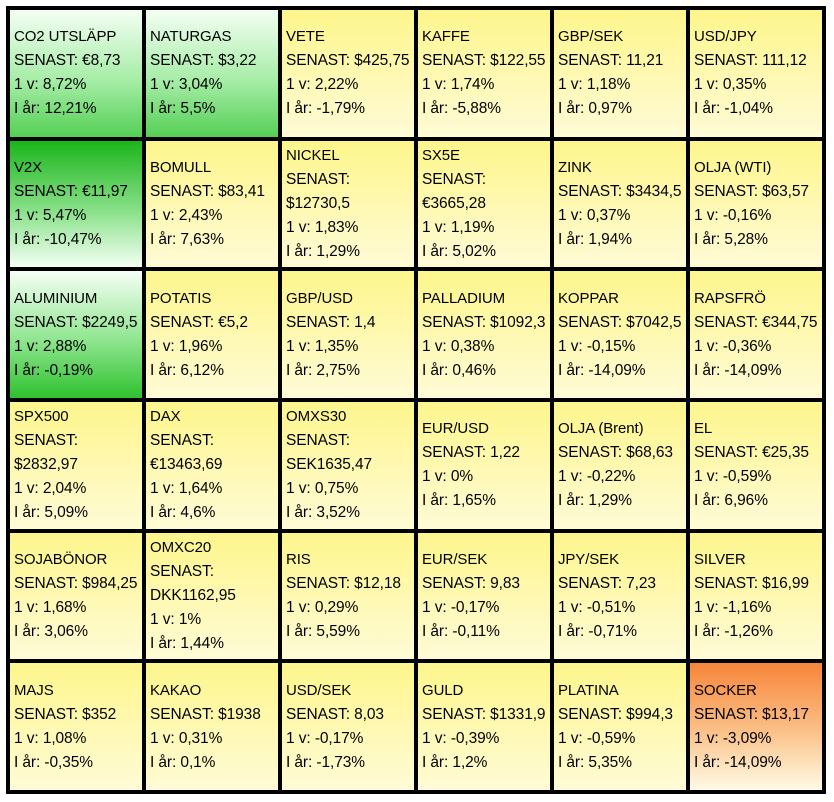  I want to click on week-row: 1 v: 1,74%, so click(485, 85).